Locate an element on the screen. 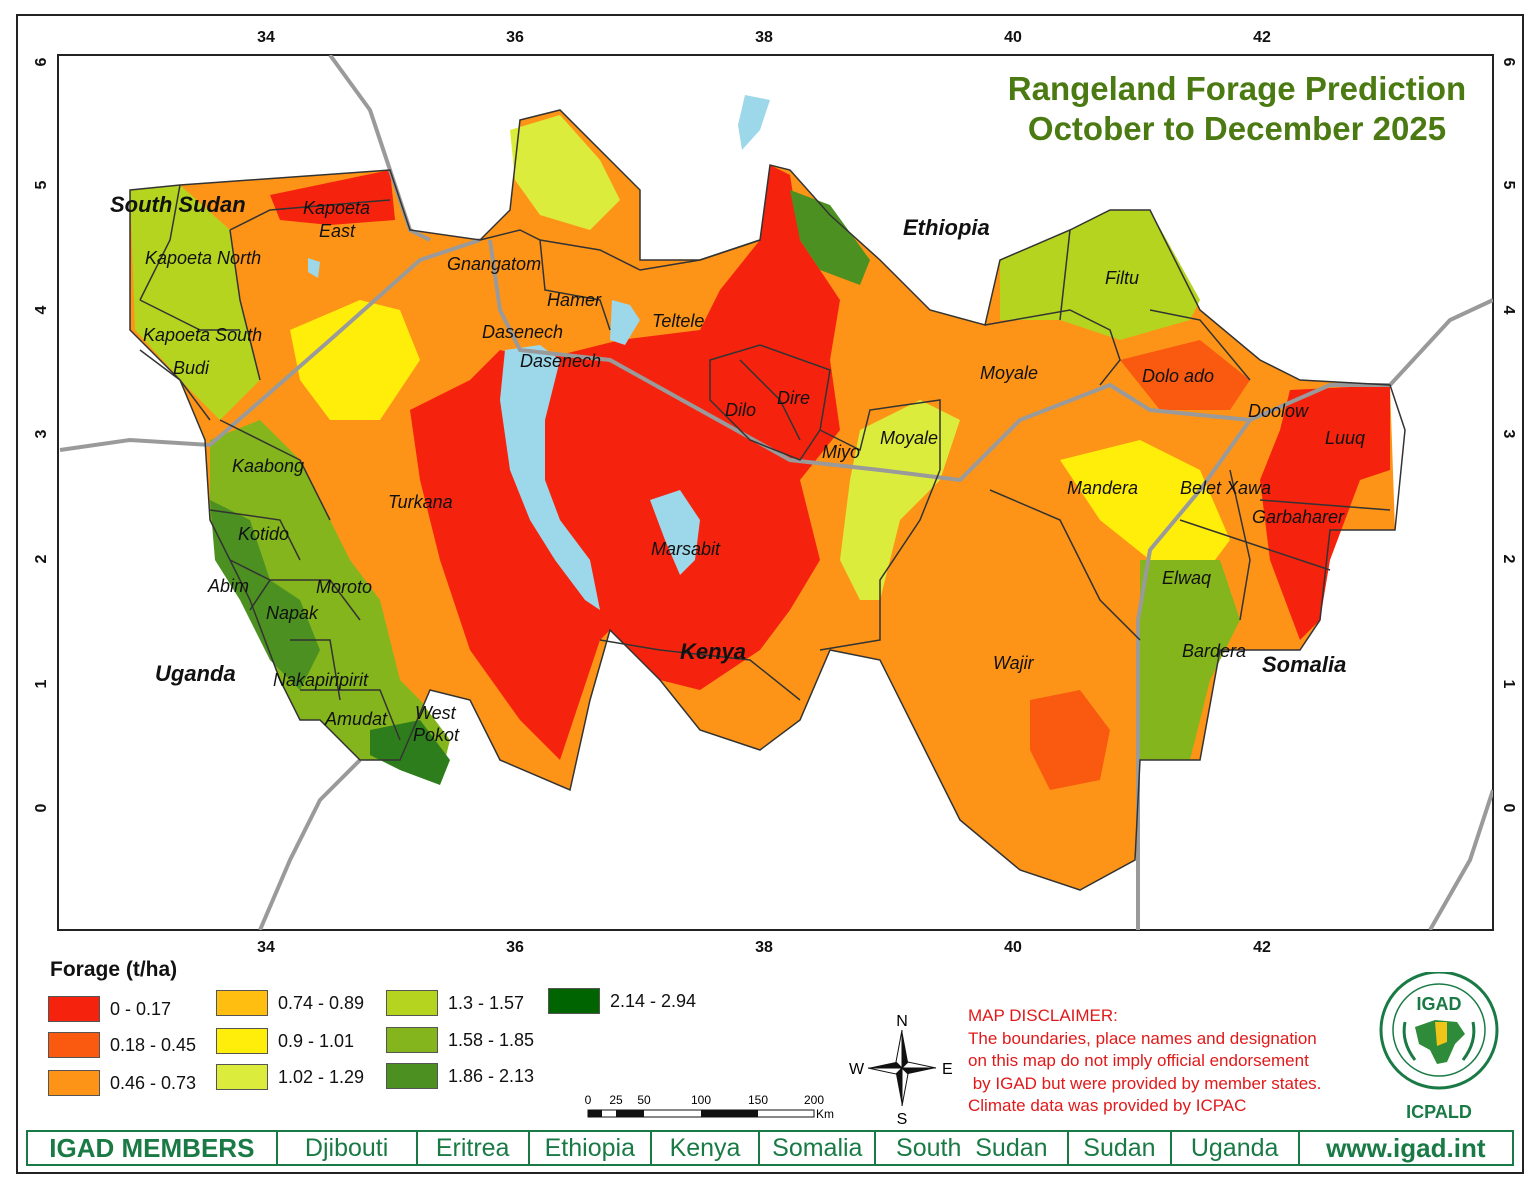 The width and height of the screenshot is (1536, 1187). lake-abaya is located at coordinates (754, 122).